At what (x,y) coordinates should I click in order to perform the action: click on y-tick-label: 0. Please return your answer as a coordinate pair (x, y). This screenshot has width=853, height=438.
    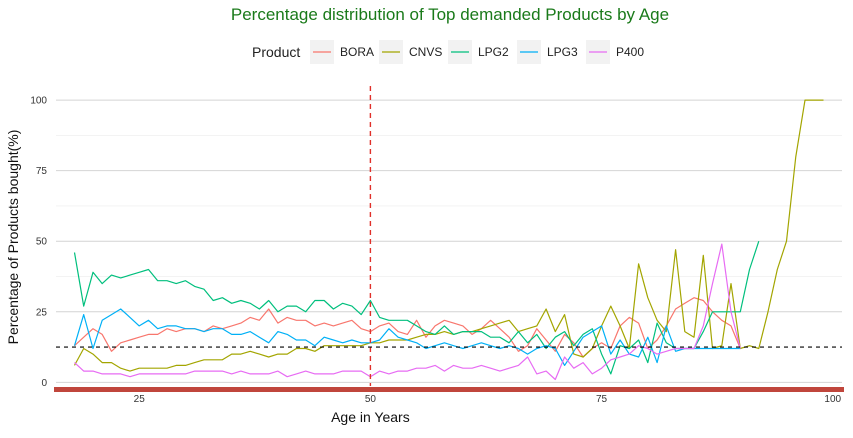
    Looking at the image, I should click on (44, 383).